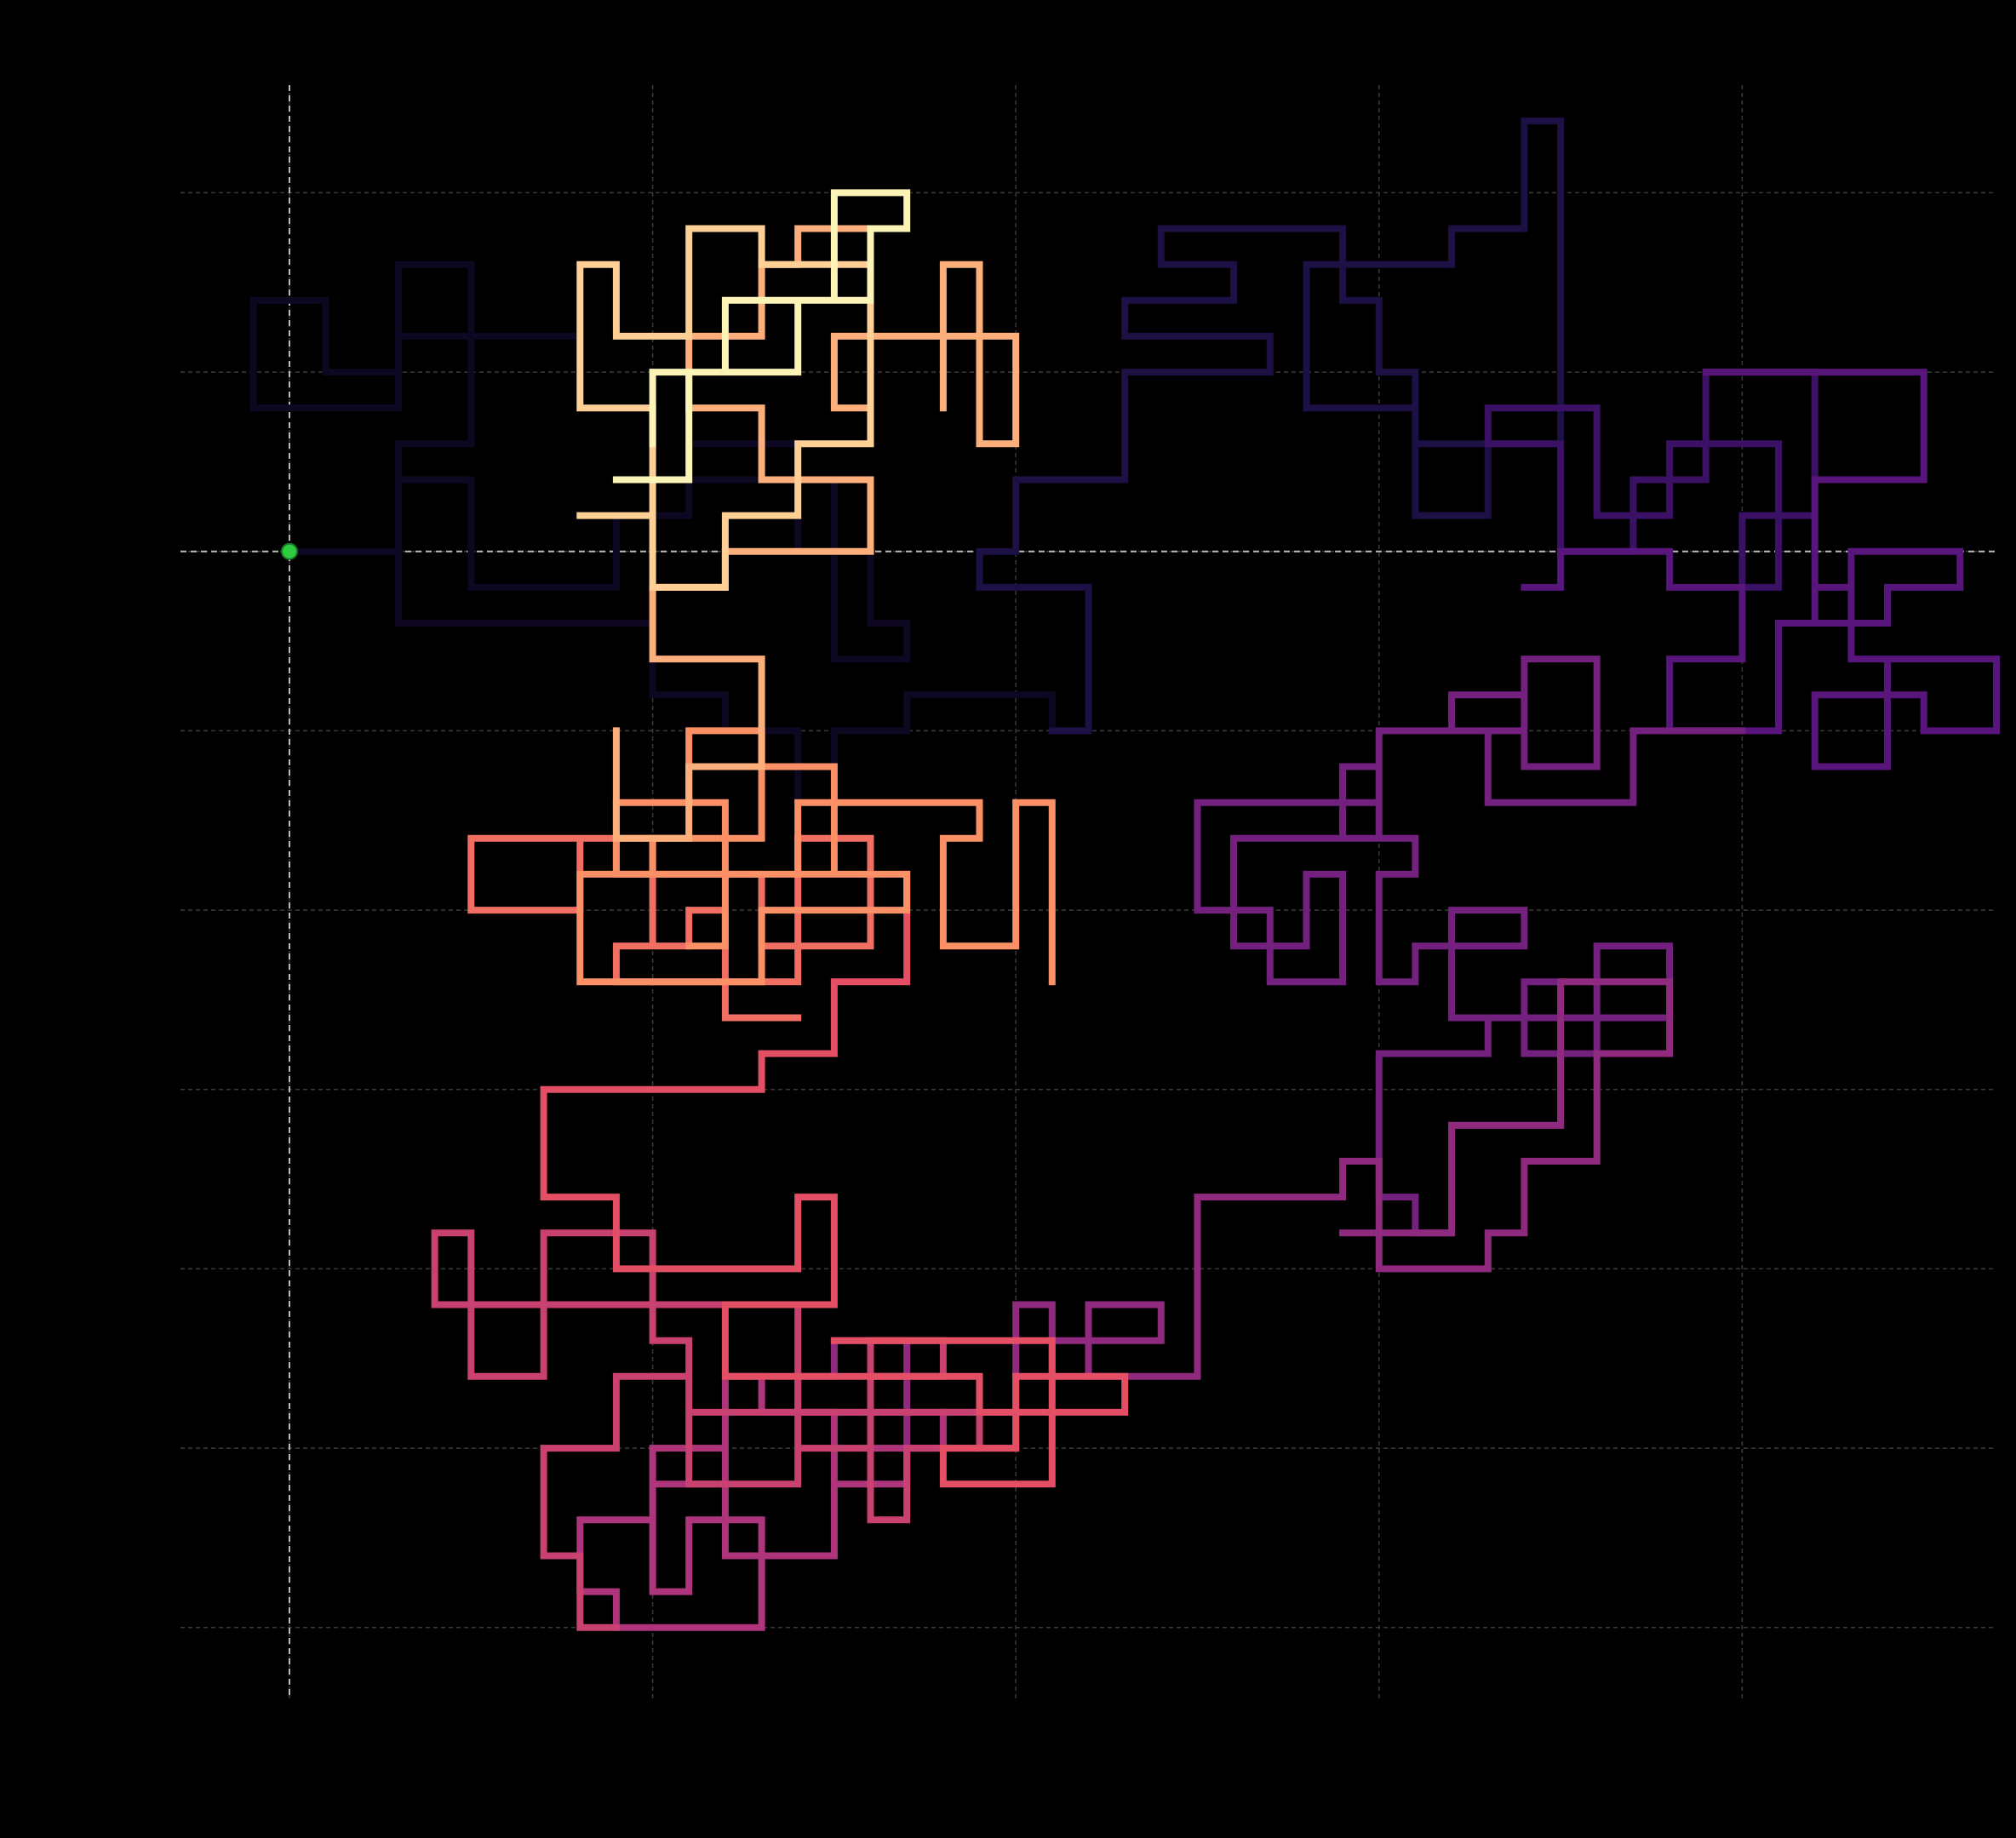 The image size is (2016, 1838). I want to click on y-tick-label: -10, so click(143, 552).